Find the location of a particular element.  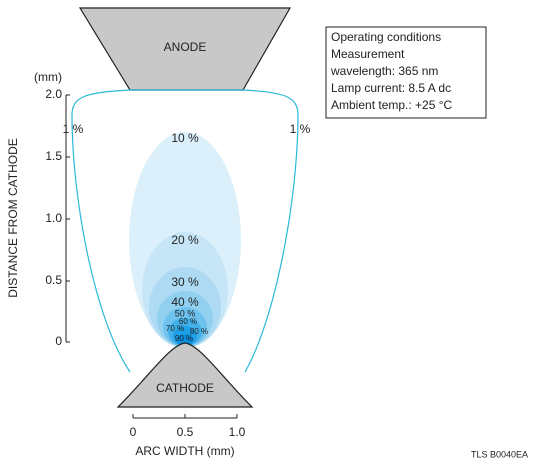

y-axis-title: DISTANCE FROM CATHODE is located at coordinates (13, 218).